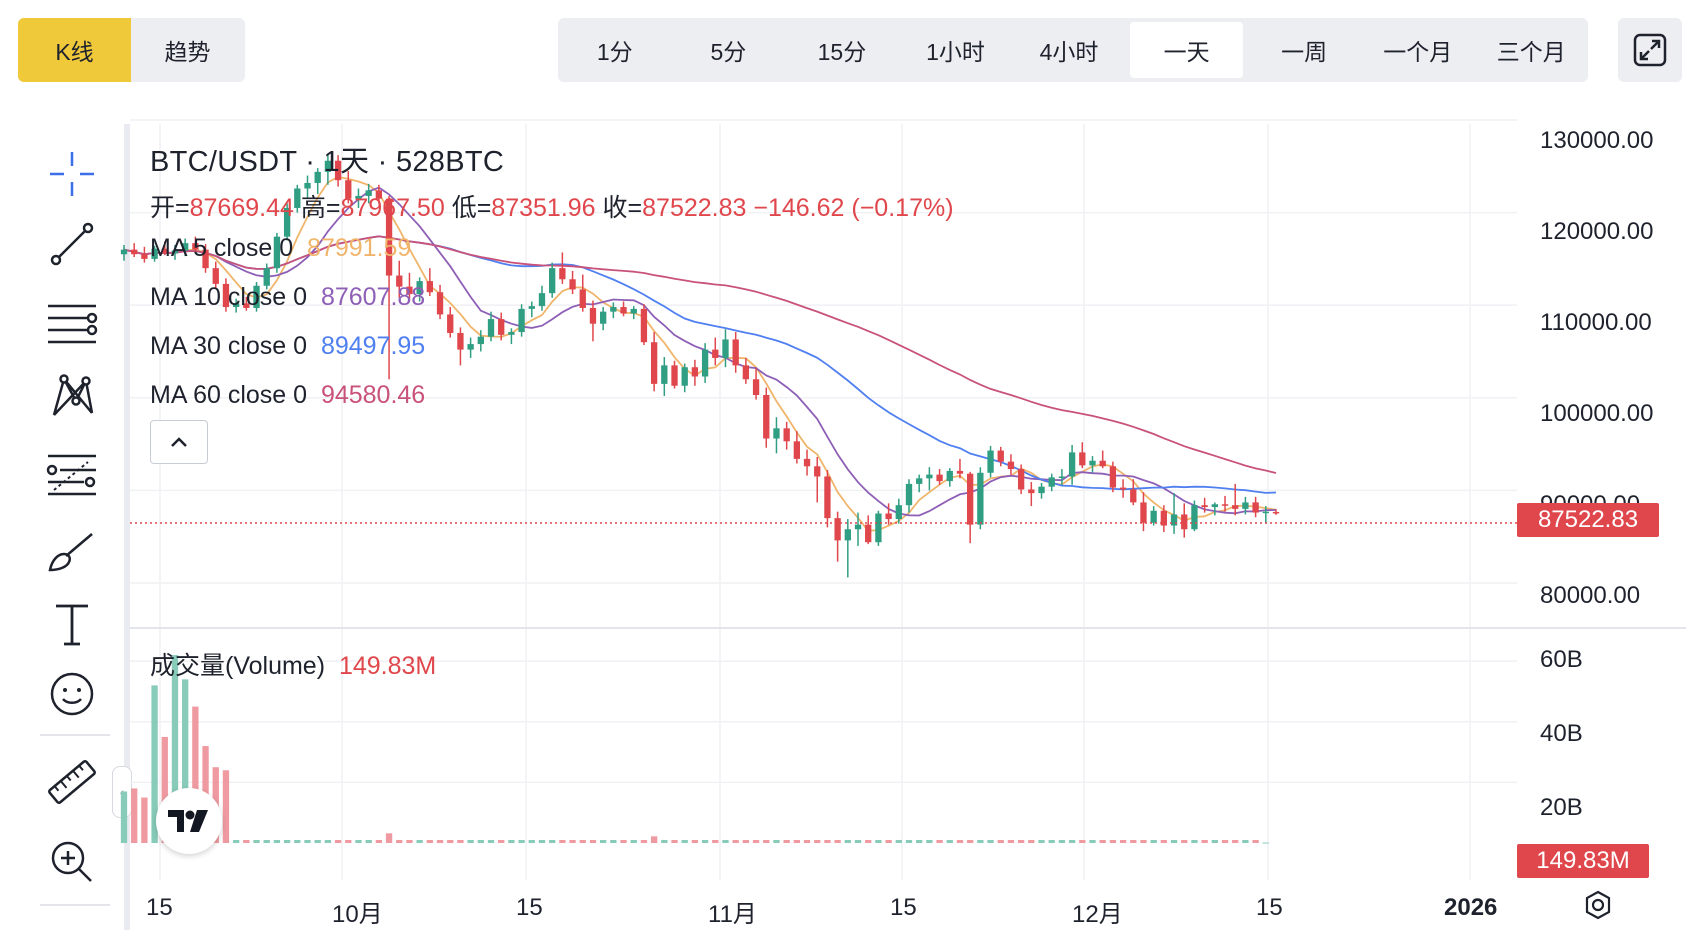 The image size is (1686, 930). I want to click on interval-1m: 1分, so click(614, 52).